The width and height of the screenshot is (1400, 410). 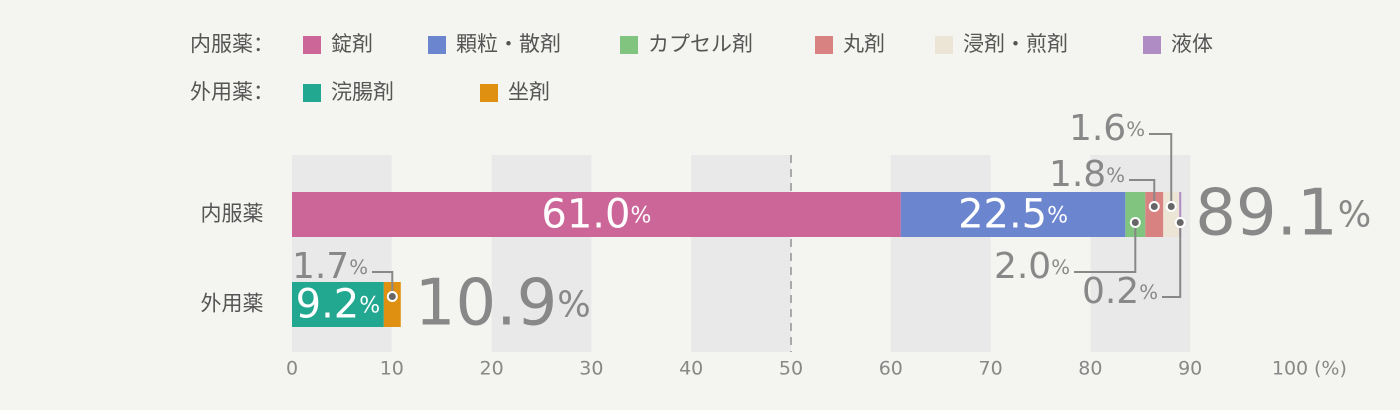 I want to click on legend-label: 坐剤, so click(x=529, y=92).